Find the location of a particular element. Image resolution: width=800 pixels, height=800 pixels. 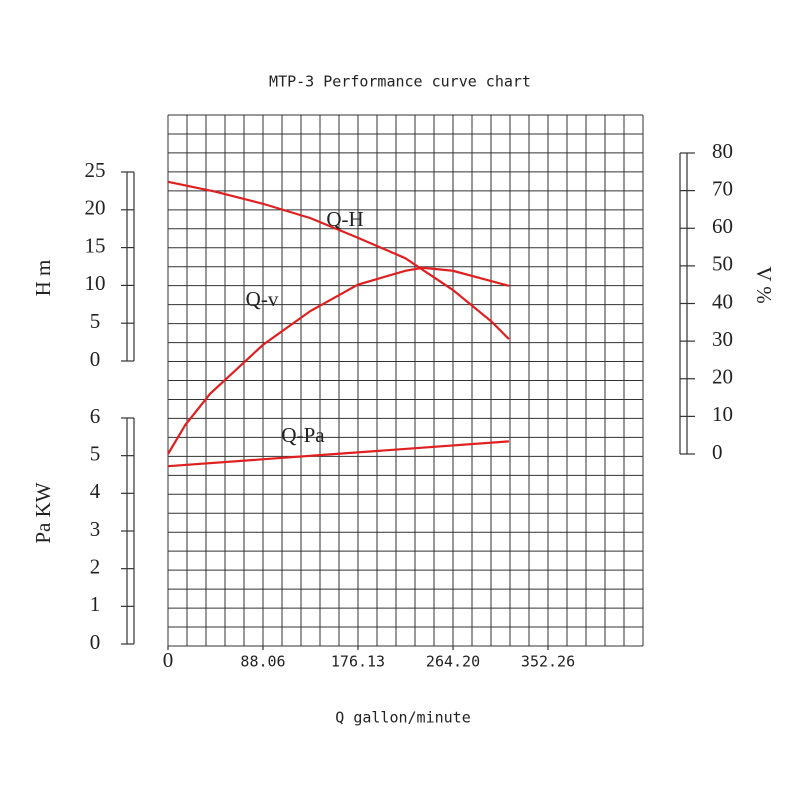

x-tick-label: 264.20 is located at coordinates (453, 662).